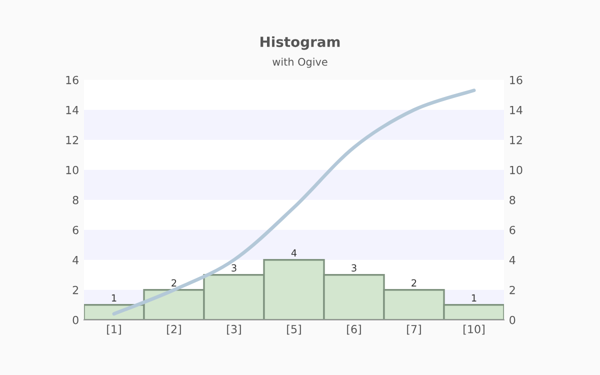 This screenshot has height=375, width=600. What do you see at coordinates (513, 230) in the screenshot?
I see `y2-tick-label: 6` at bounding box center [513, 230].